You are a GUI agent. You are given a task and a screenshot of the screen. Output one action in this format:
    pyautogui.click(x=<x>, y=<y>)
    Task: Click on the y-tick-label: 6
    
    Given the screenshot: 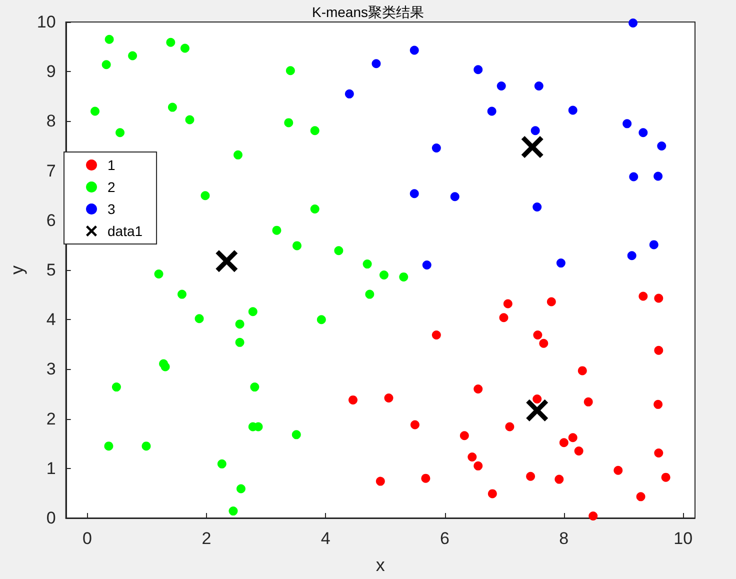 What is the action you would take?
    pyautogui.click(x=51, y=220)
    